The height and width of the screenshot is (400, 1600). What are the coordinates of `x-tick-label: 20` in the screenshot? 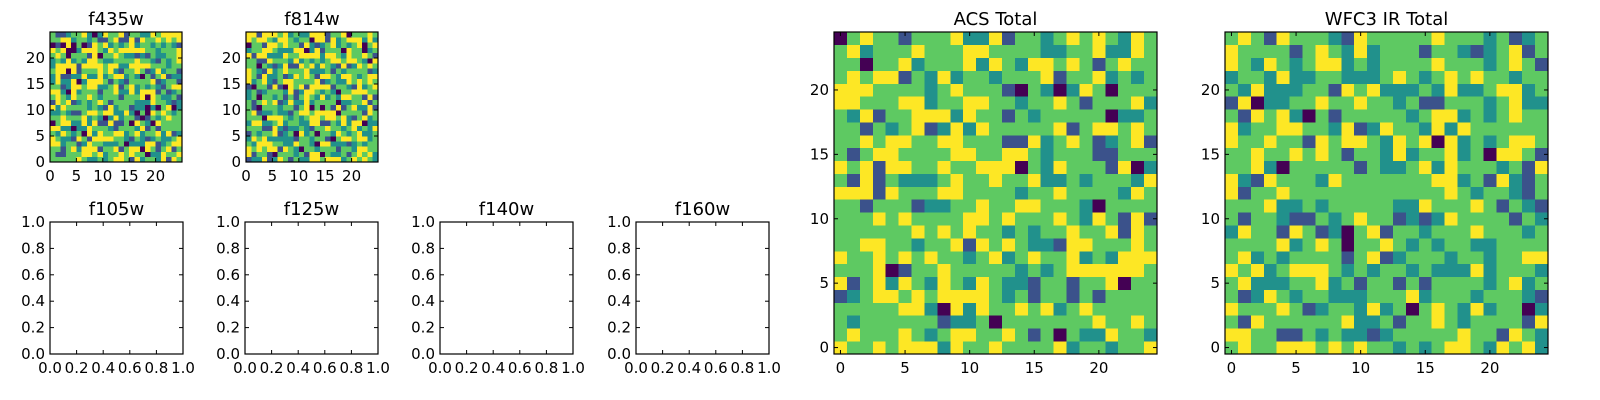 It's located at (351, 176).